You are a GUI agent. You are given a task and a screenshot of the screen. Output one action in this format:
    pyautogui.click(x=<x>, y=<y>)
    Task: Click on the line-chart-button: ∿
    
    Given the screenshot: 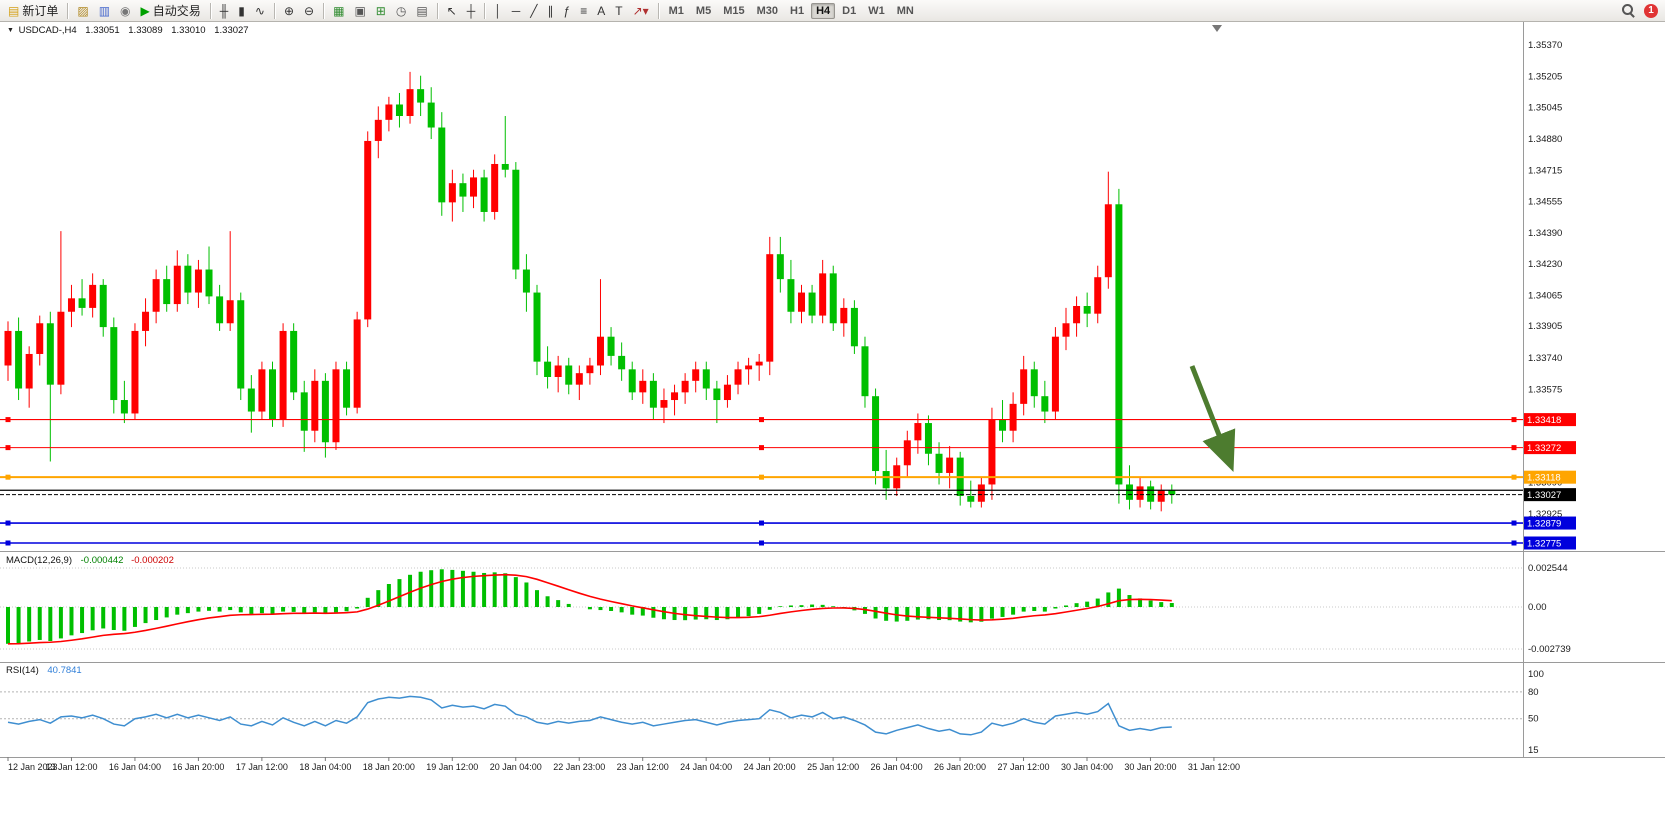 What is the action you would take?
    pyautogui.click(x=260, y=10)
    